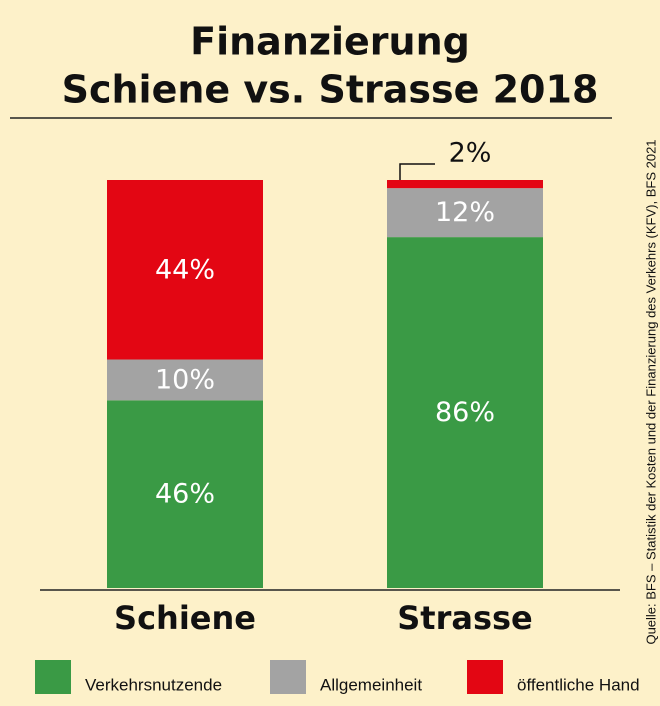 This screenshot has height=706, width=660. What do you see at coordinates (417, 171) in the screenshot?
I see `leader-line` at bounding box center [417, 171].